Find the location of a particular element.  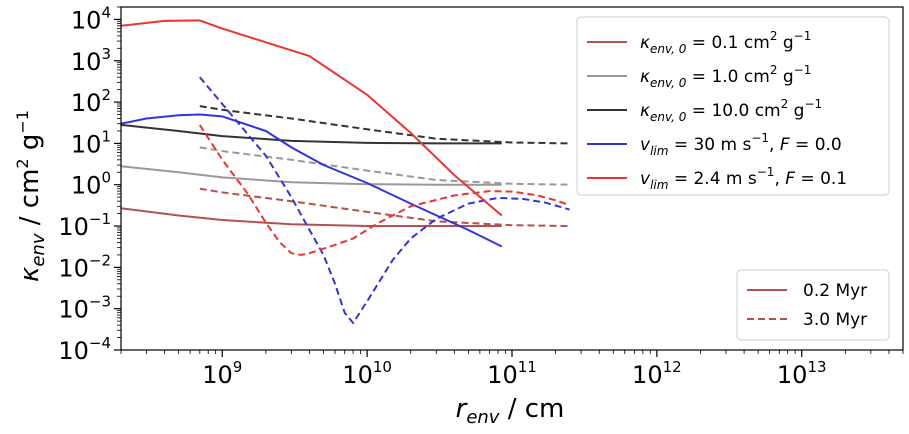

series-line-k10-0.2 is located at coordinates (311, 134).